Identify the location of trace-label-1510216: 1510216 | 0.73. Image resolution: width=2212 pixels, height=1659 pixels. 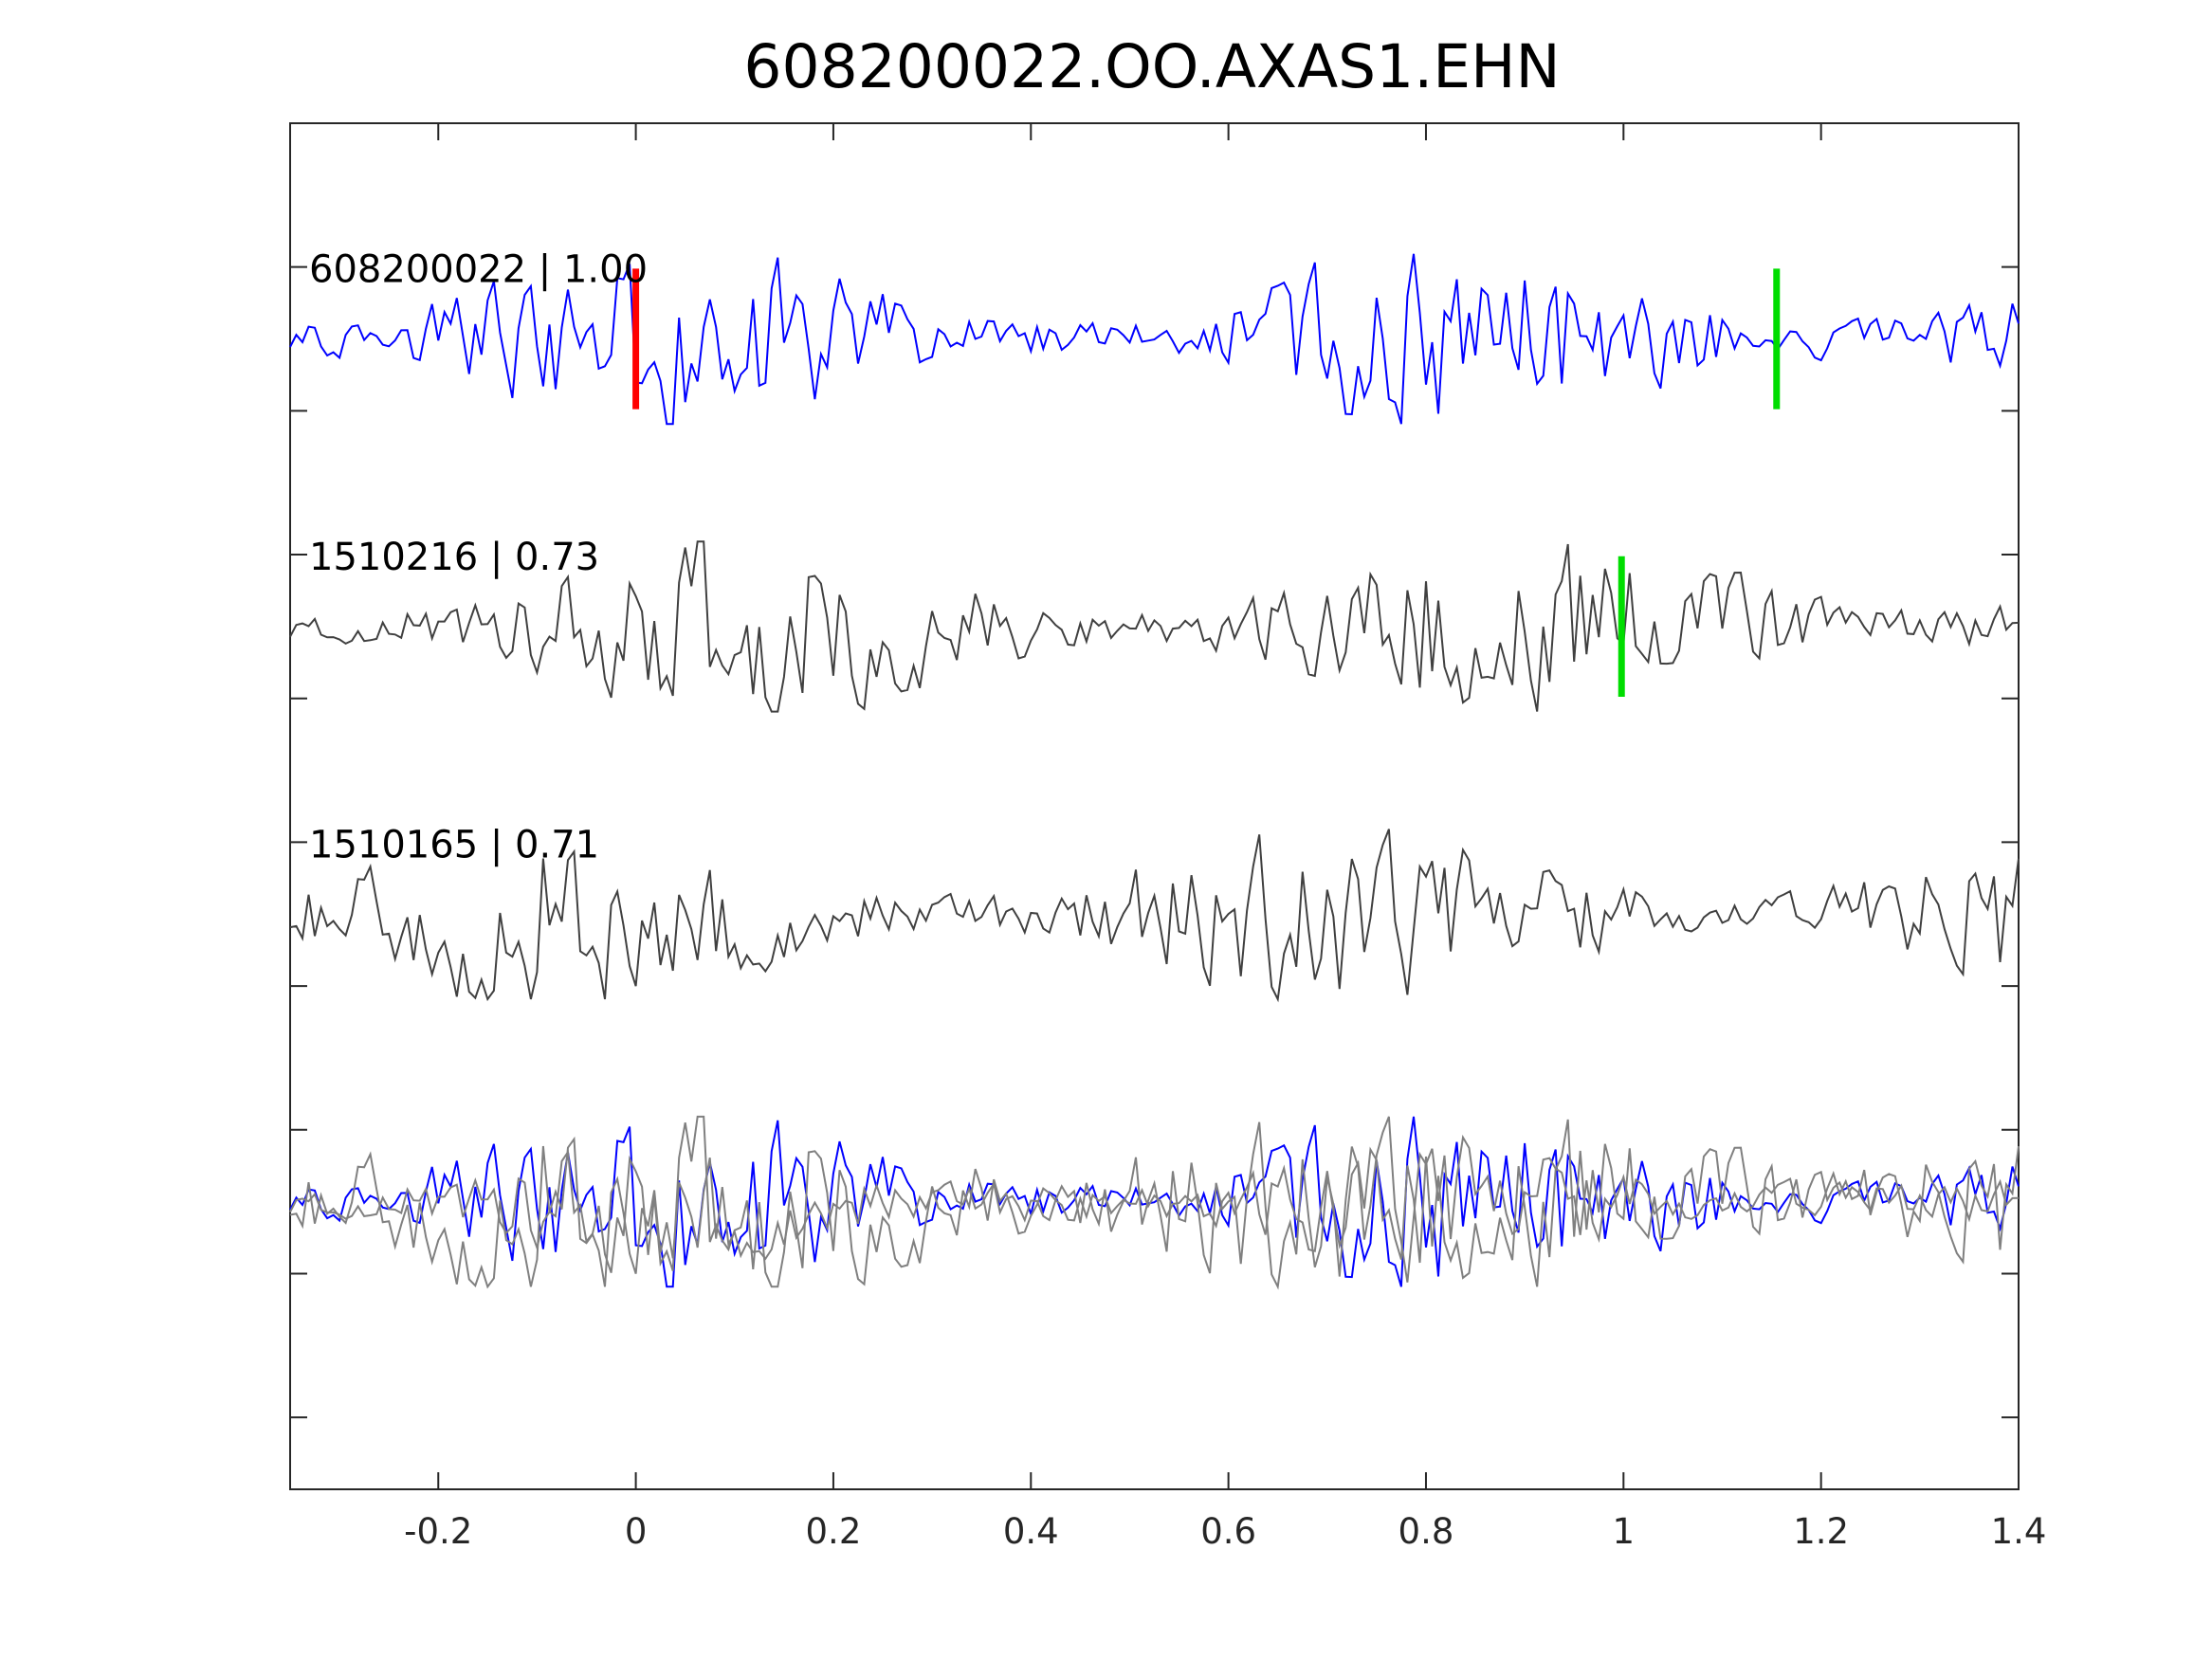
(454, 557).